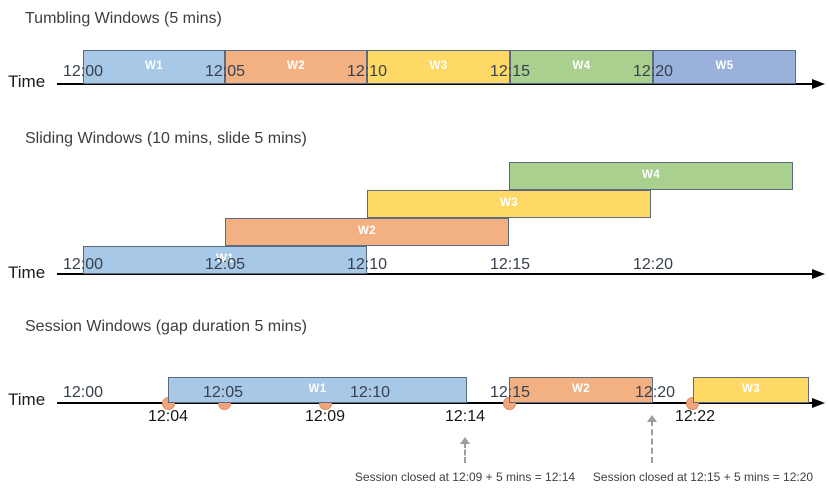  Describe the element at coordinates (83, 264) in the screenshot. I see `sliding-tick-label: 12:00` at that location.